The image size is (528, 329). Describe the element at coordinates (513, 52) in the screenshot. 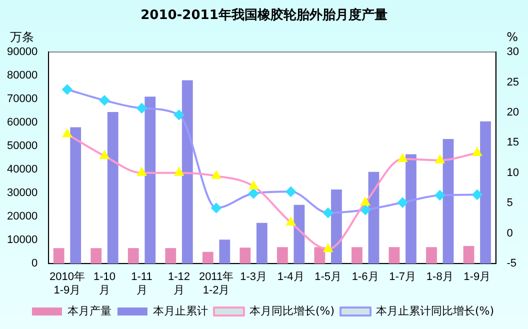

I see `y2-tick-label: 30` at that location.